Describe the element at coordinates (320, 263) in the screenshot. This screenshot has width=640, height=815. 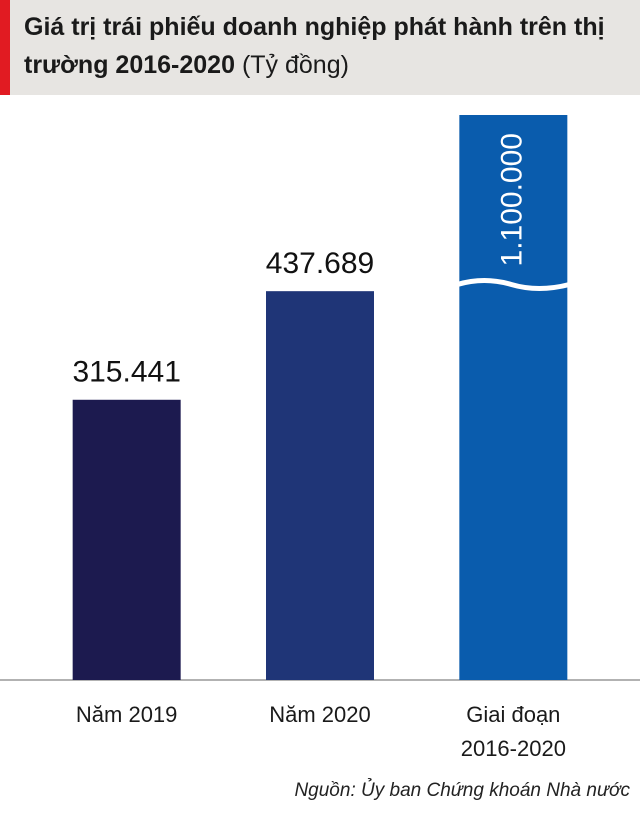
I see `value-label: 437.689` at that location.